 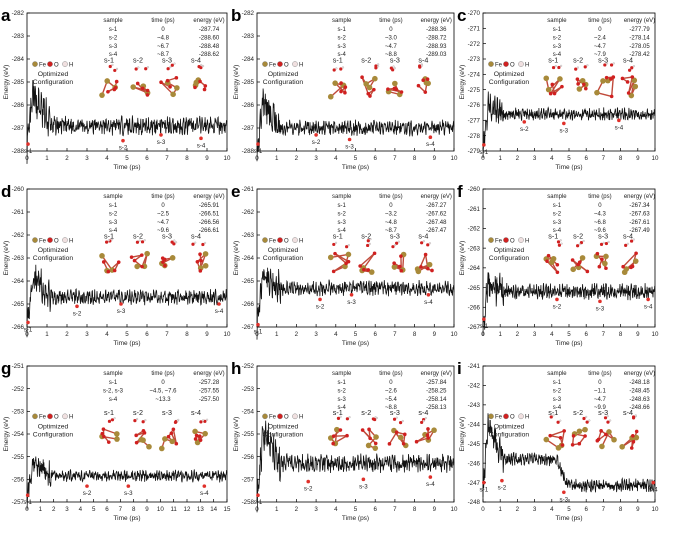 What do you see at coordinates (474, 151) in the screenshot?
I see `y-tick-label: -279` at bounding box center [474, 151].